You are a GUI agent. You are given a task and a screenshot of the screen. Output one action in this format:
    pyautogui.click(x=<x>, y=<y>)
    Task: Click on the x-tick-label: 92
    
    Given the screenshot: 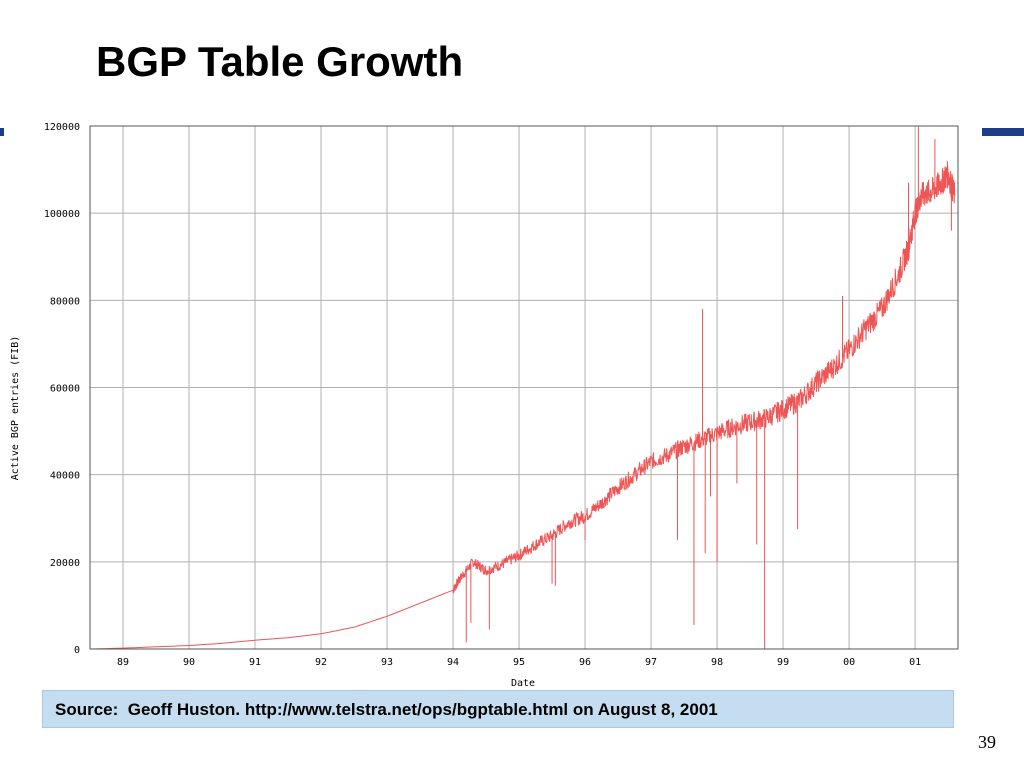 What is the action you would take?
    pyautogui.click(x=321, y=662)
    